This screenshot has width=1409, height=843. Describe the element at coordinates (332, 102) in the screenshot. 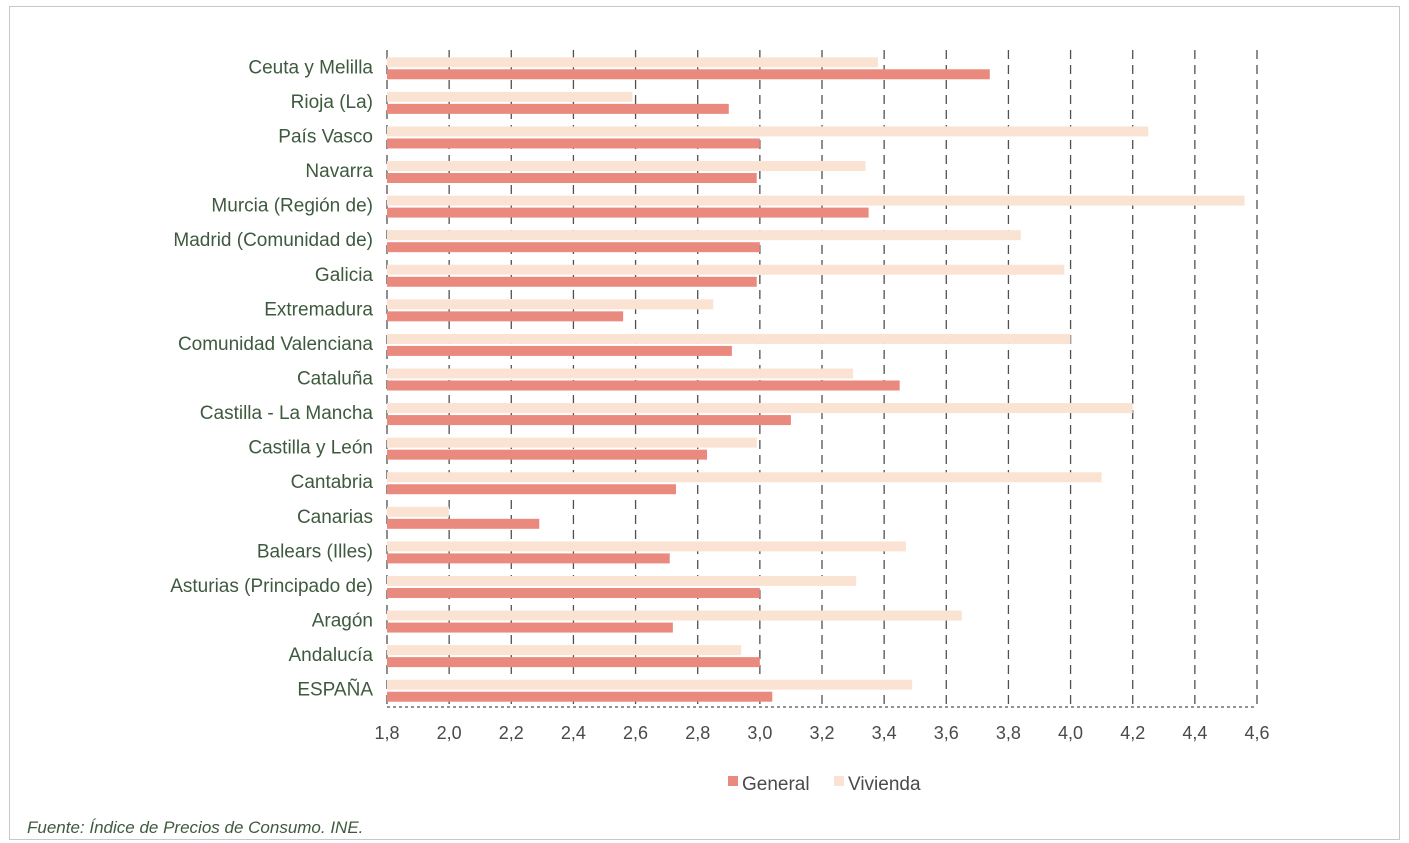

I see `category-label: Rioja (La)` at that location.